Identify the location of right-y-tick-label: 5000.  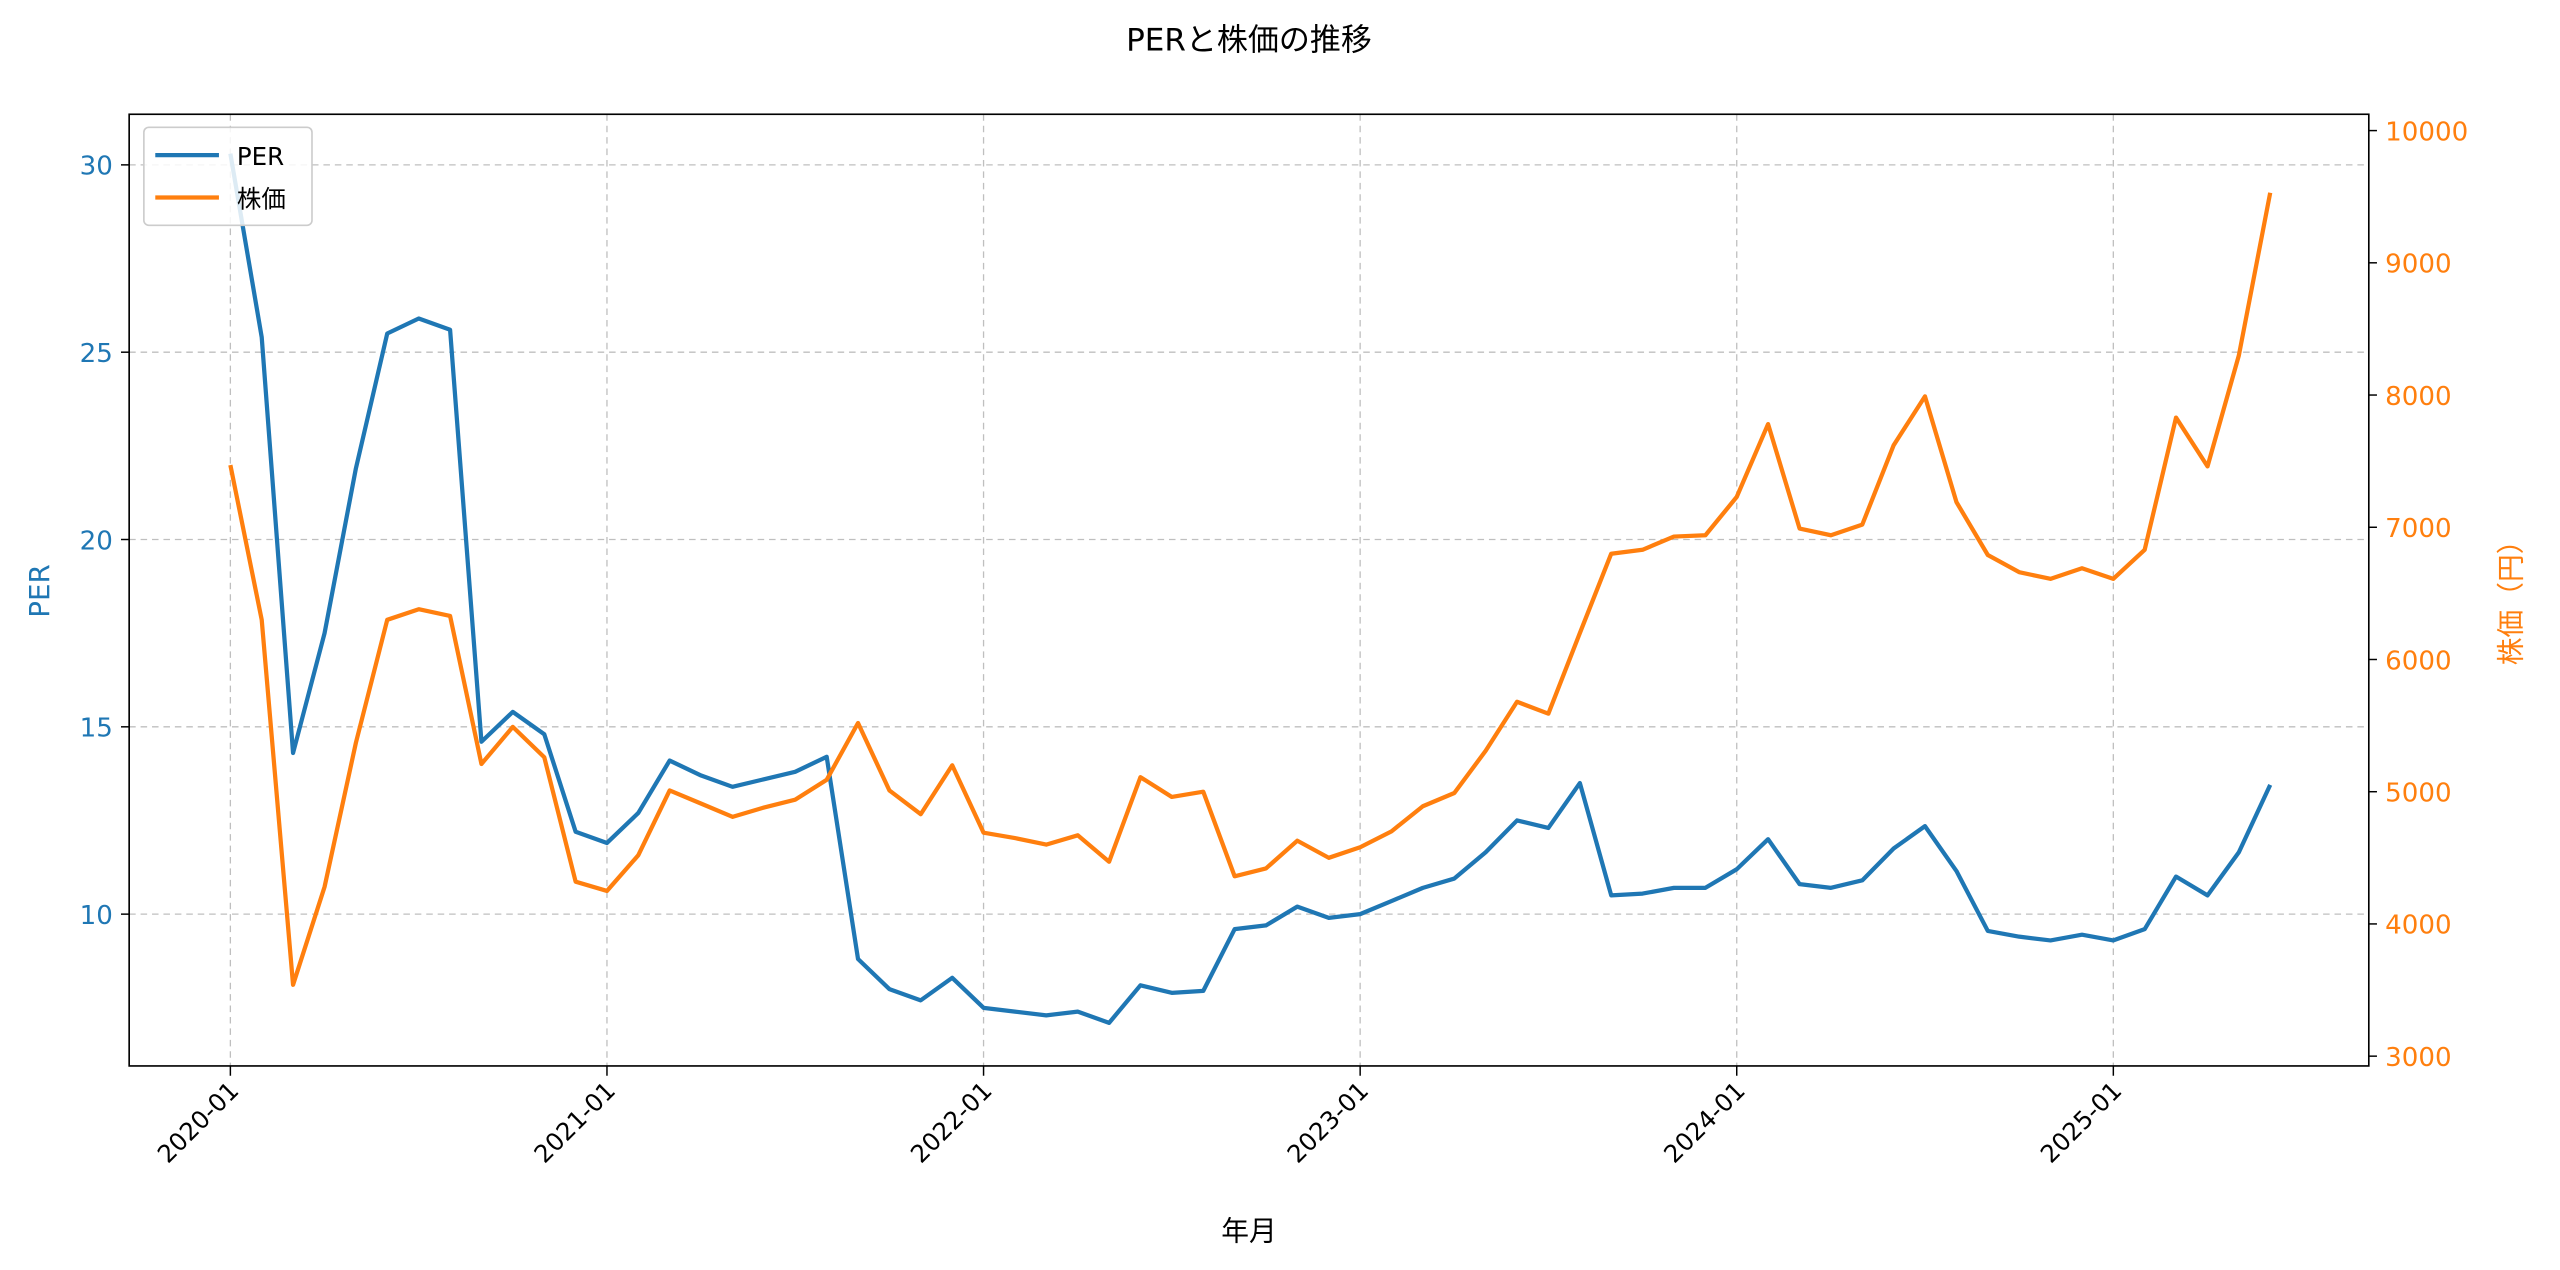
(2418, 794).